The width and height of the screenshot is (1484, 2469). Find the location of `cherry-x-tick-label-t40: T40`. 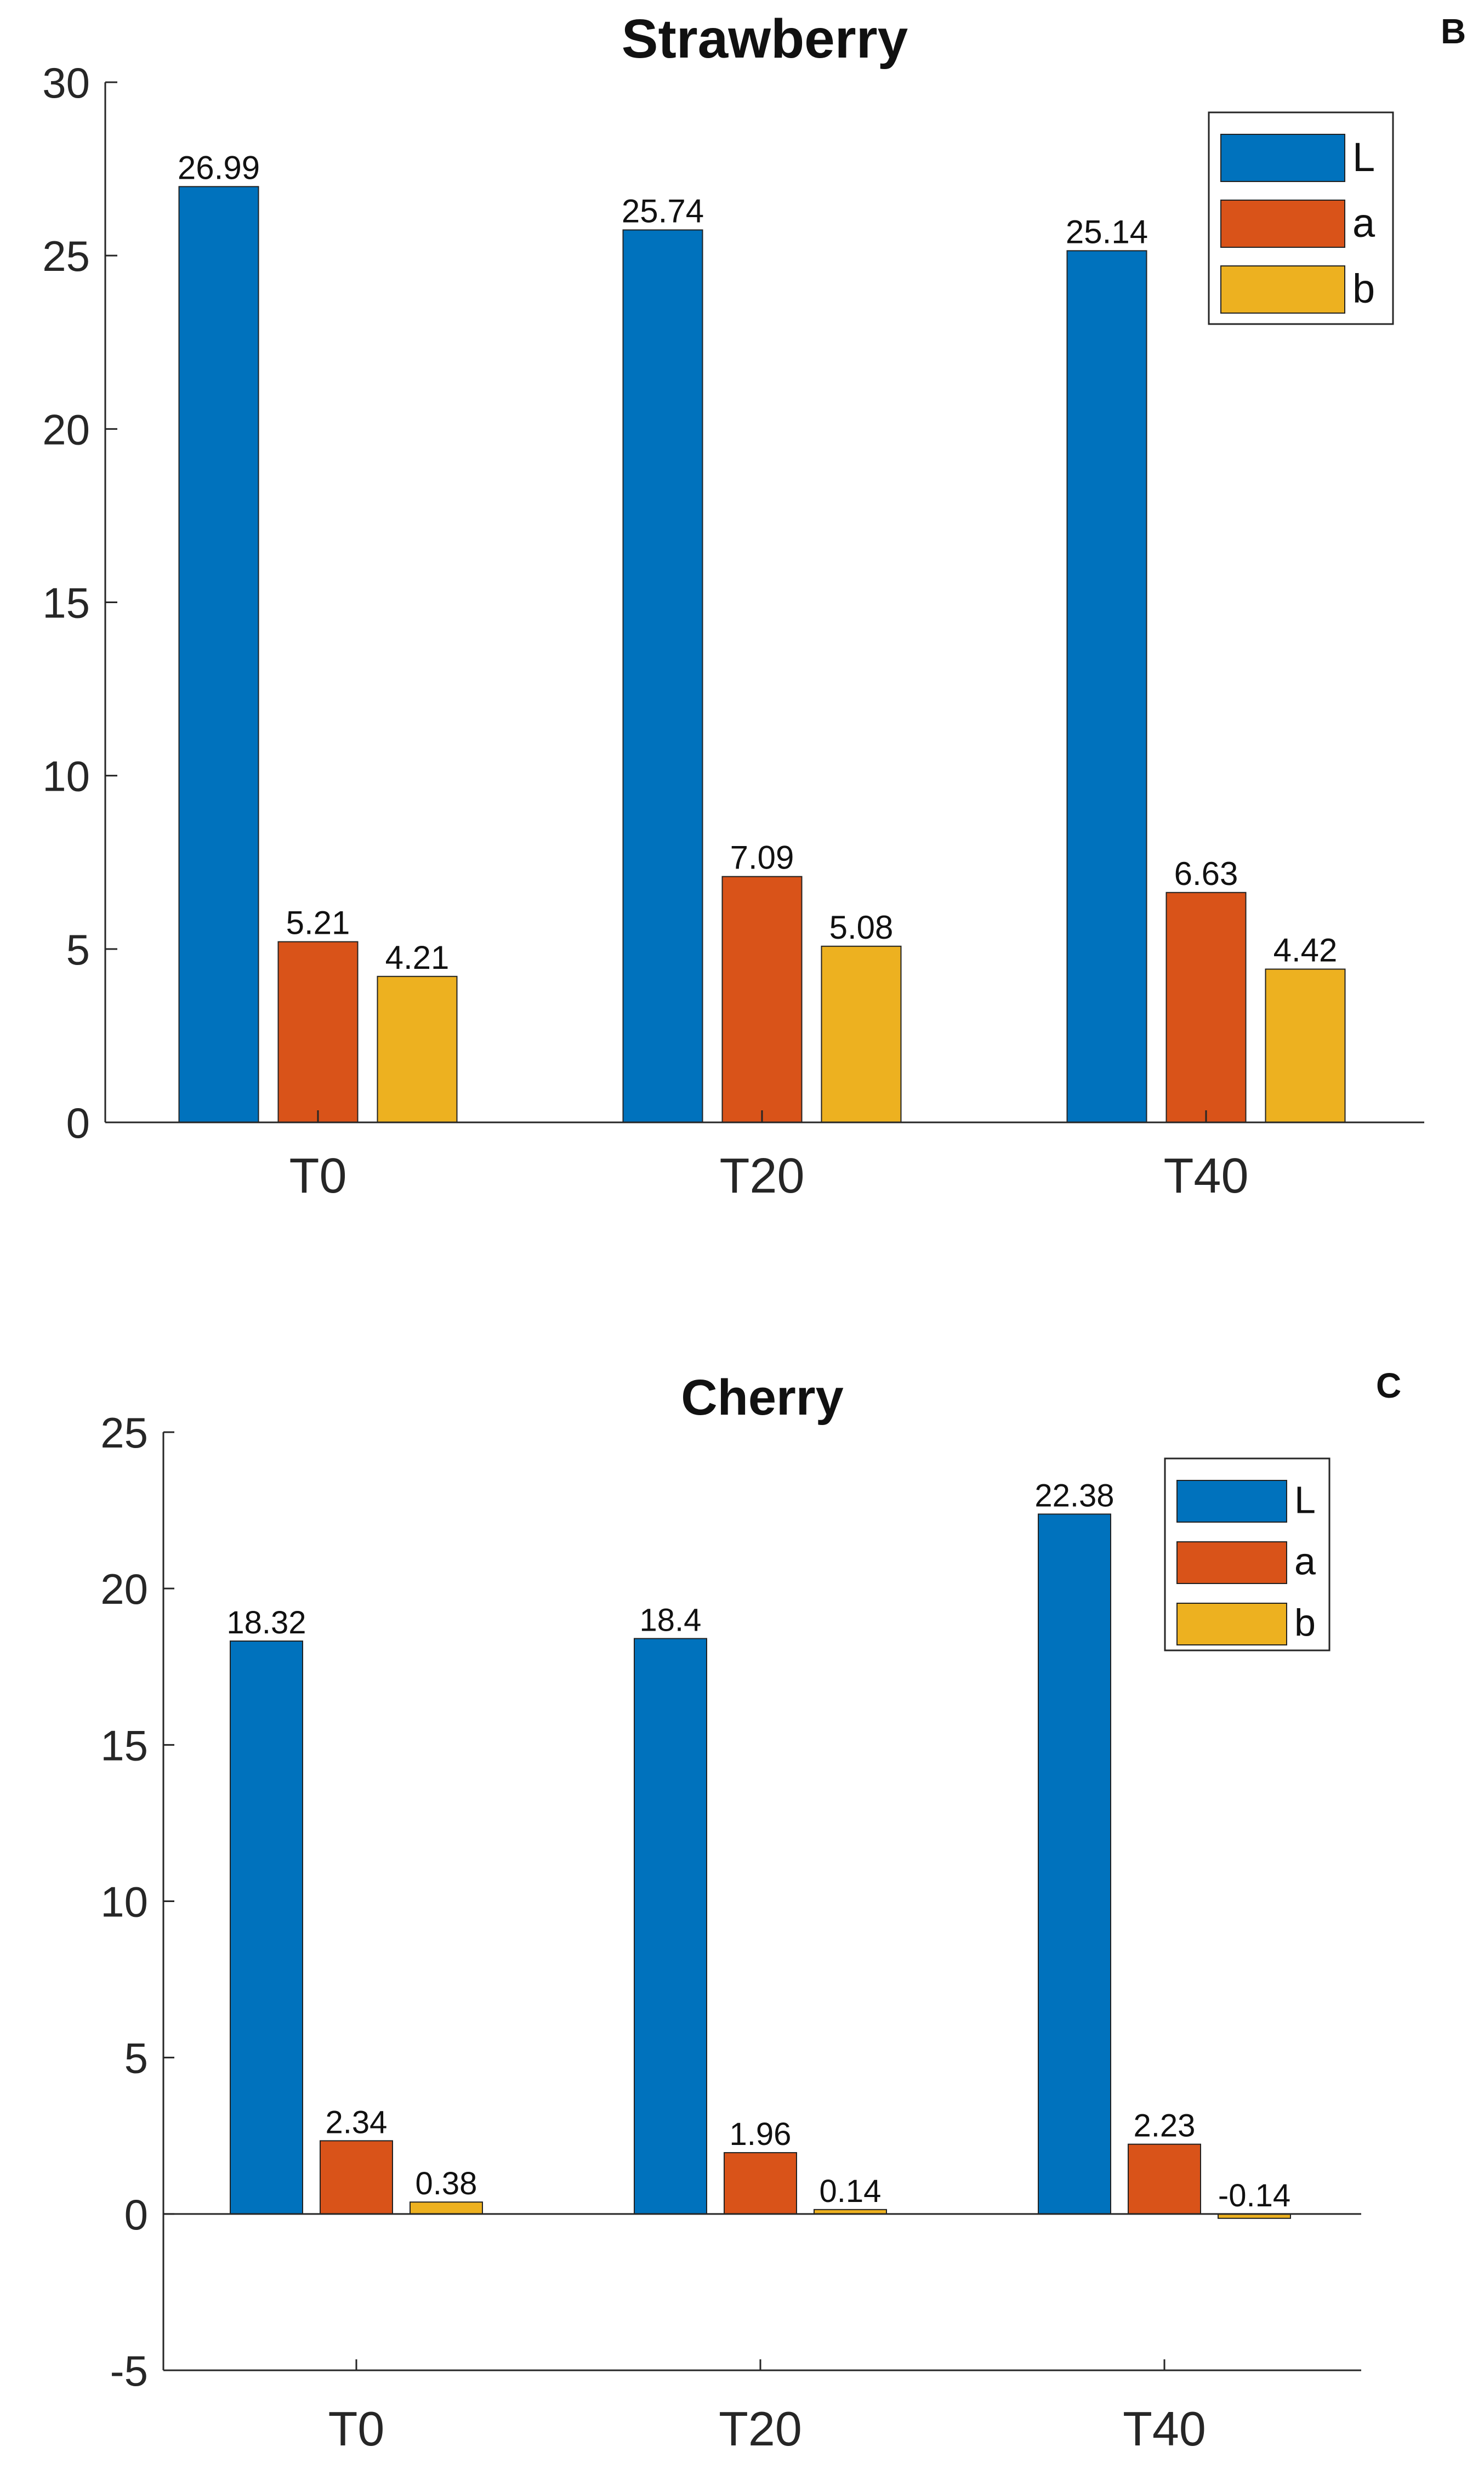

cherry-x-tick-label-t40: T40 is located at coordinates (1164, 2429).